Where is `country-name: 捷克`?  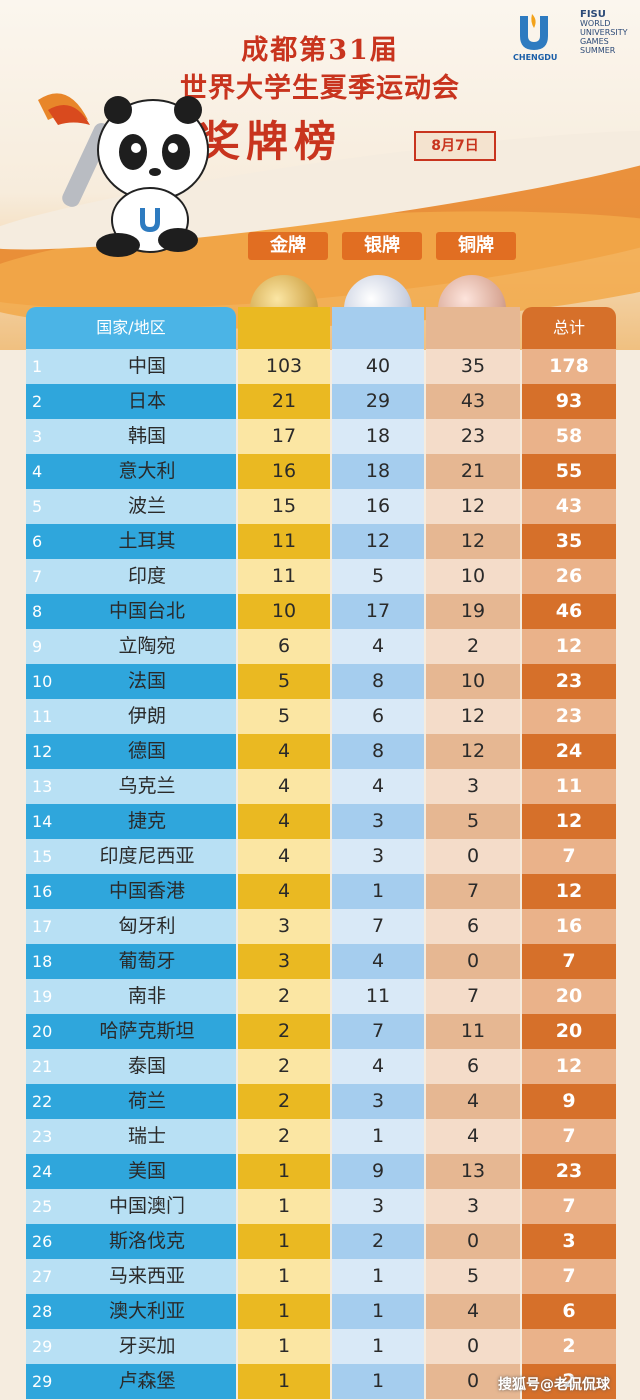 country-name: 捷克 is located at coordinates (147, 821).